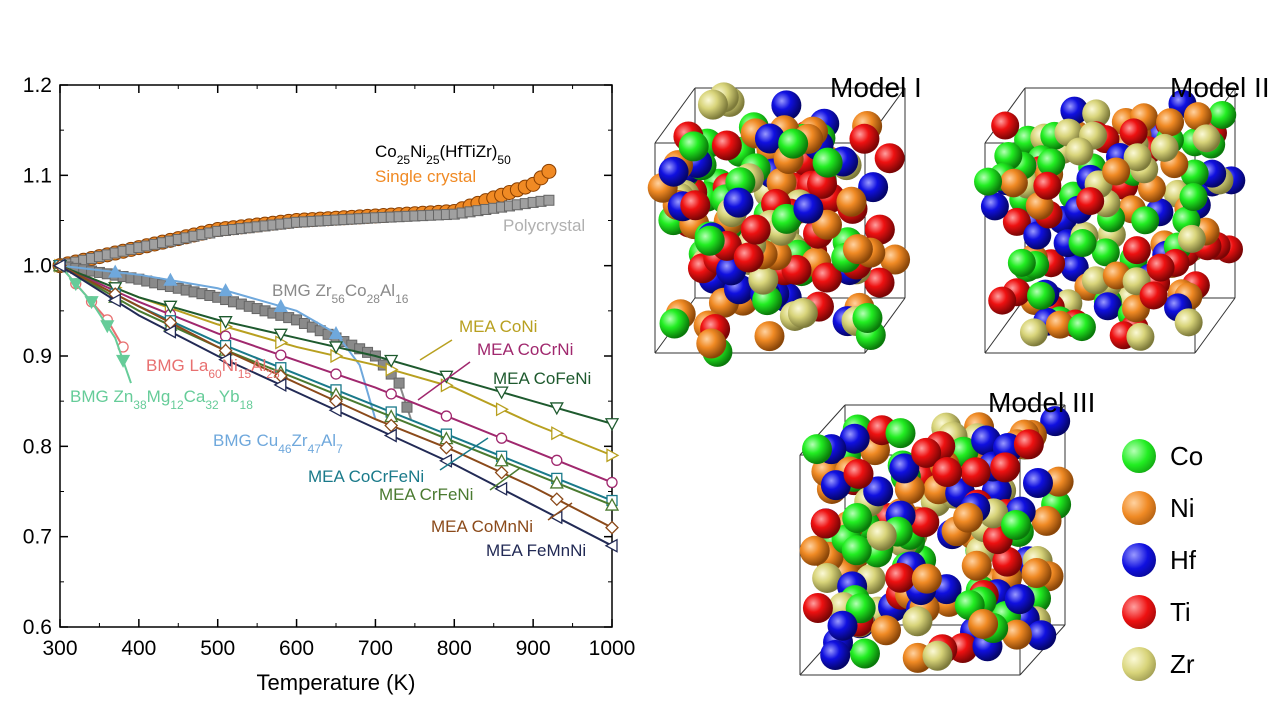 Image resolution: width=1280 pixels, height=720 pixels. I want to click on legend-label: Co, so click(1187, 455).